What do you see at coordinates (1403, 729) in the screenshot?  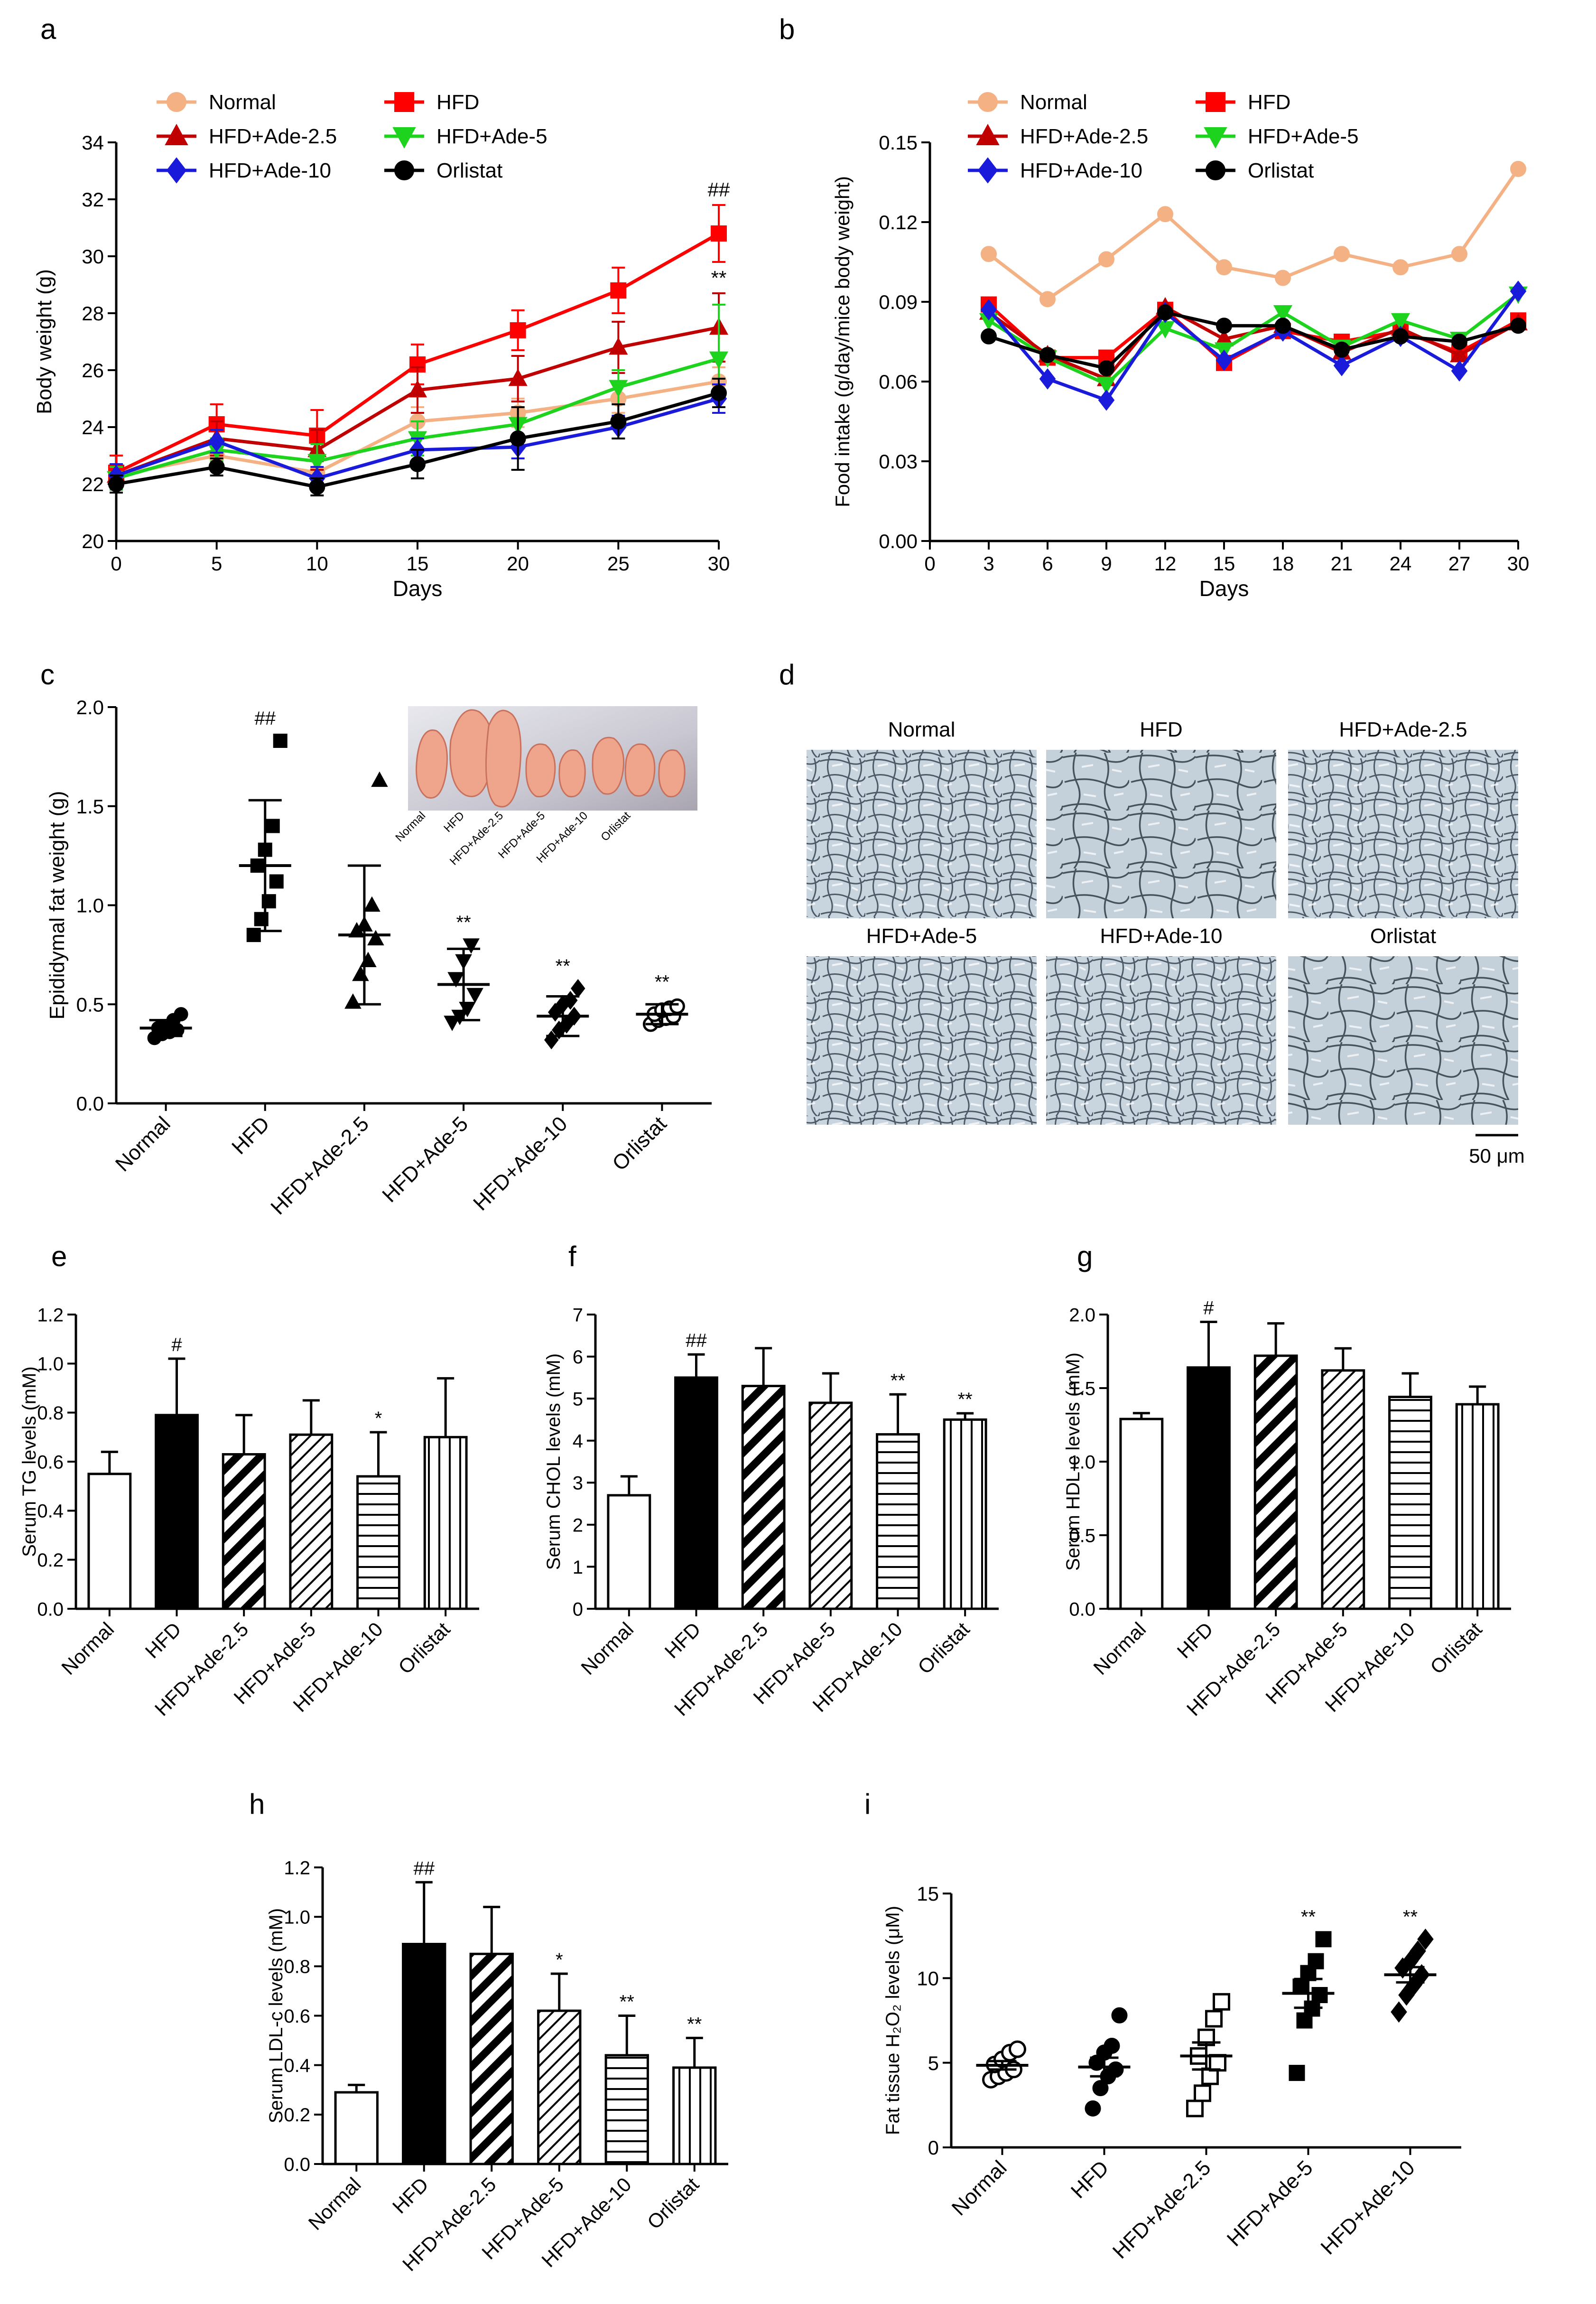 I see `micrograph-title: HFD+Ade-2.5` at bounding box center [1403, 729].